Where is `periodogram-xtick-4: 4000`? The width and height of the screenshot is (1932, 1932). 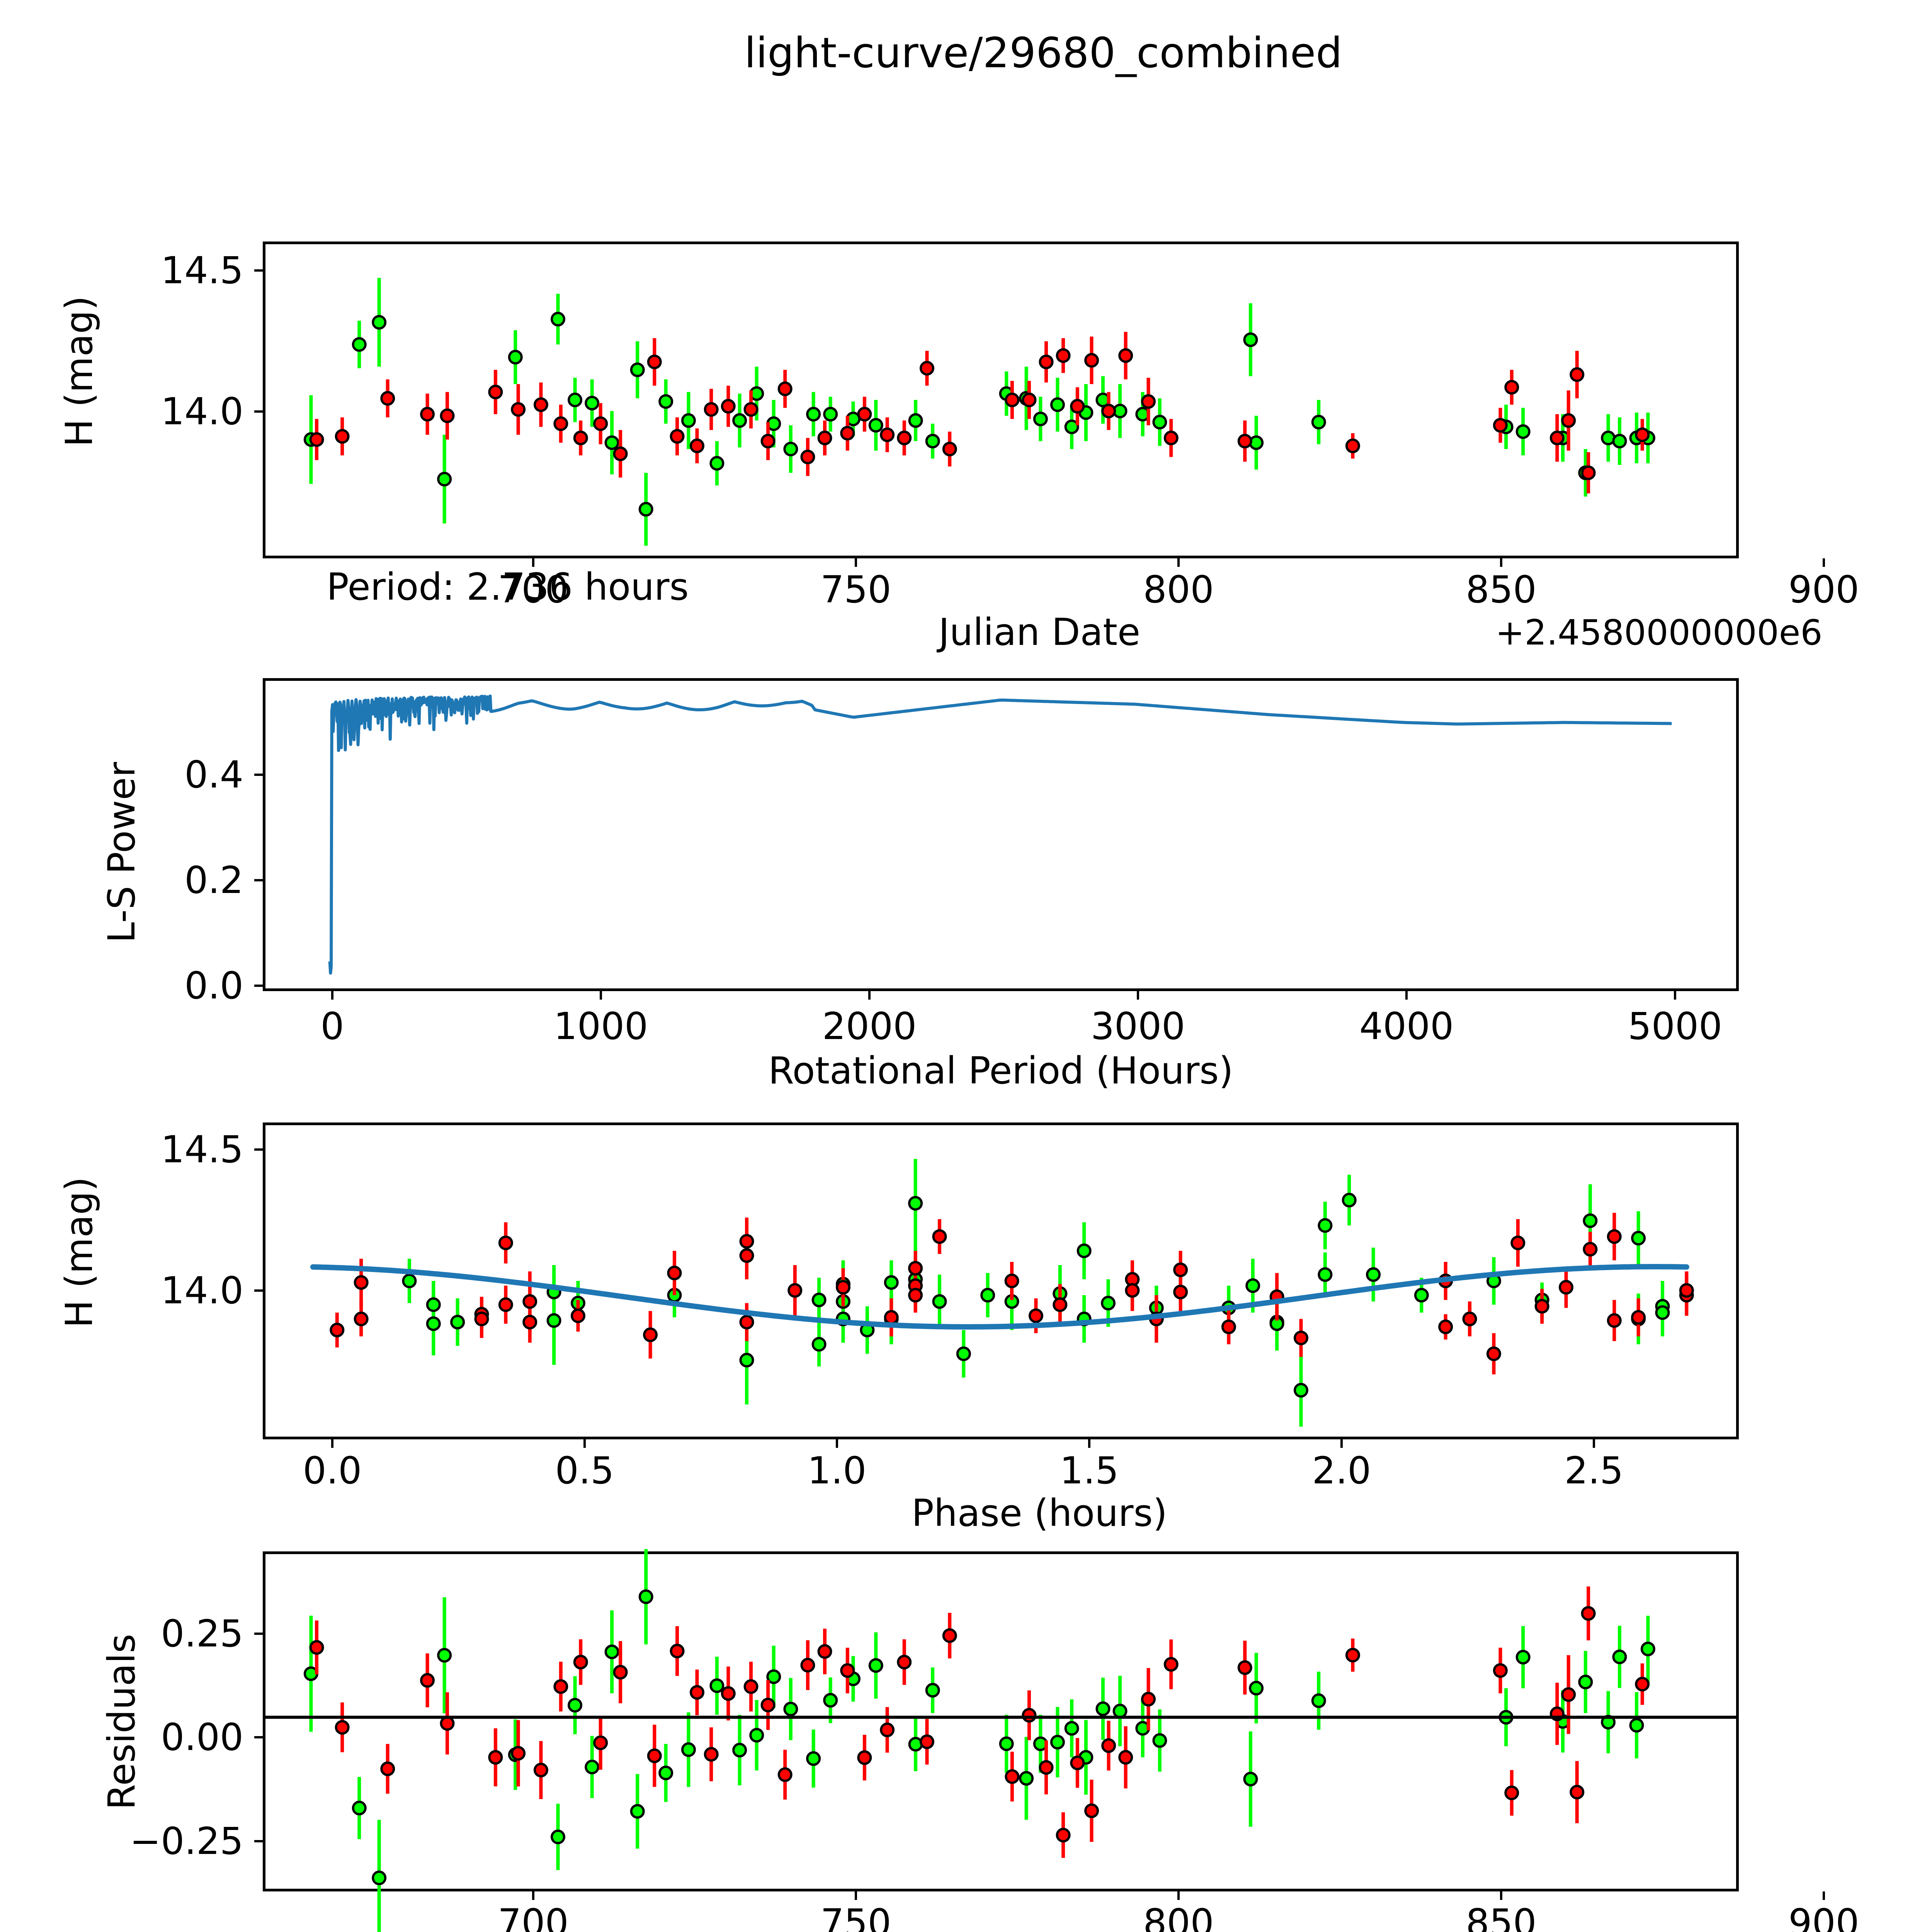
periodogram-xtick-4: 4000 is located at coordinates (1406, 1027).